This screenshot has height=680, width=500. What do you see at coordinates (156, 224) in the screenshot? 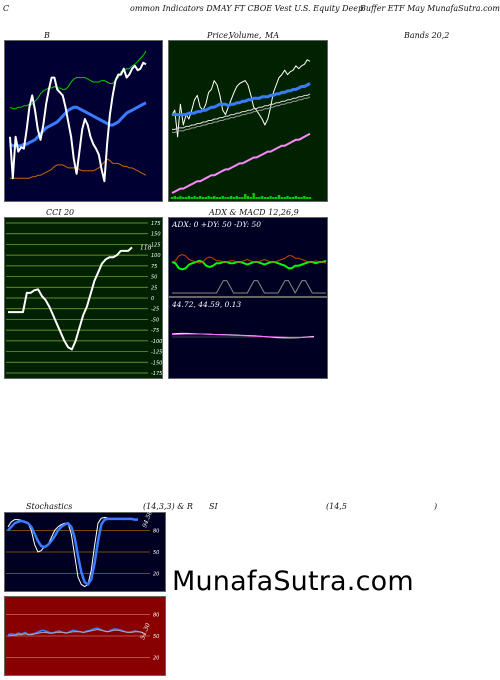
I see `tick-label: 175` at bounding box center [156, 224].